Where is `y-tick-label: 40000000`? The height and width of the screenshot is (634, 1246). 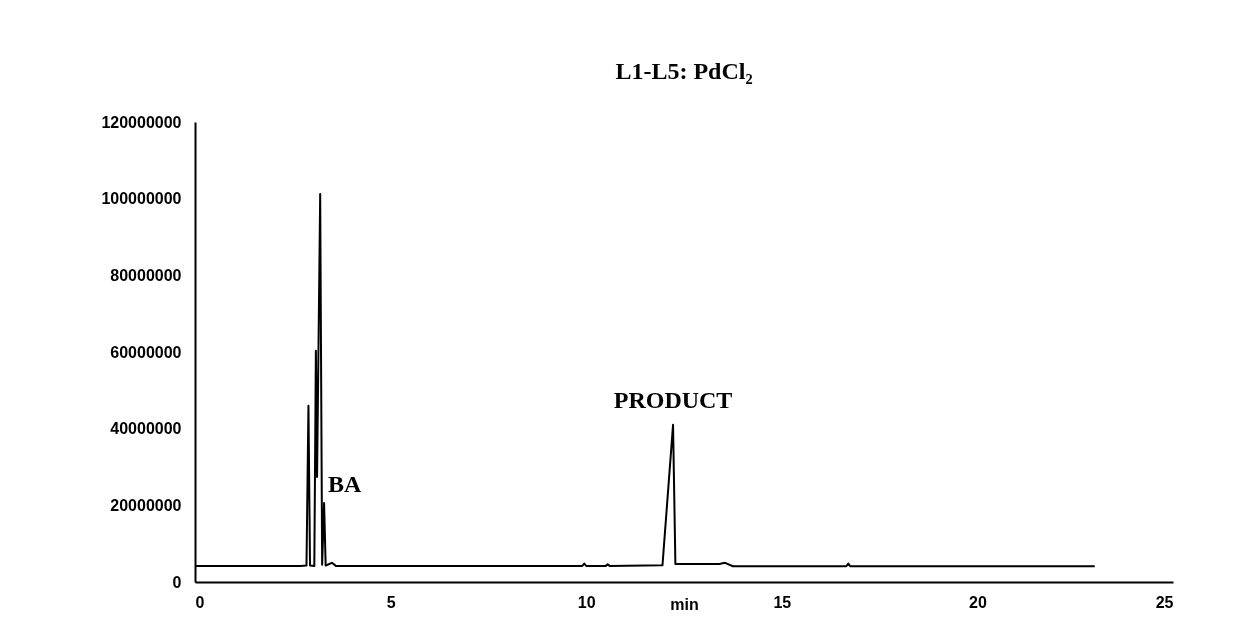 y-tick-label: 40000000 is located at coordinates (146, 429).